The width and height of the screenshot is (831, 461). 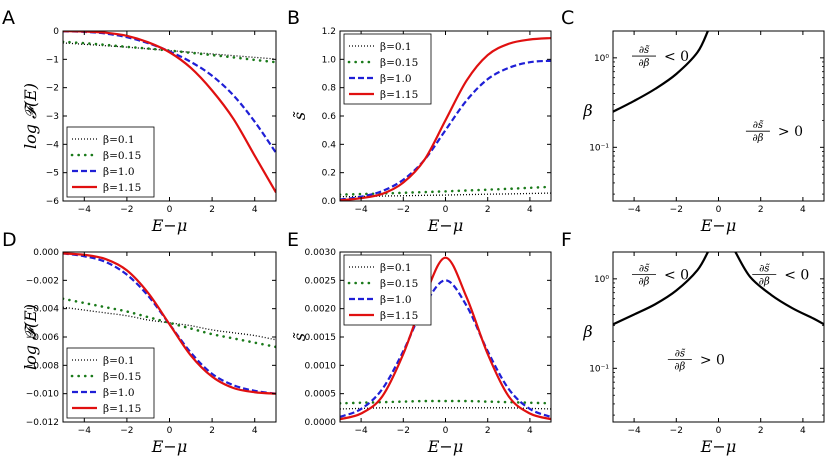 What do you see at coordinates (329, 60) in the screenshot?
I see `panel-b-ytick-label: 1.0` at bounding box center [329, 60].